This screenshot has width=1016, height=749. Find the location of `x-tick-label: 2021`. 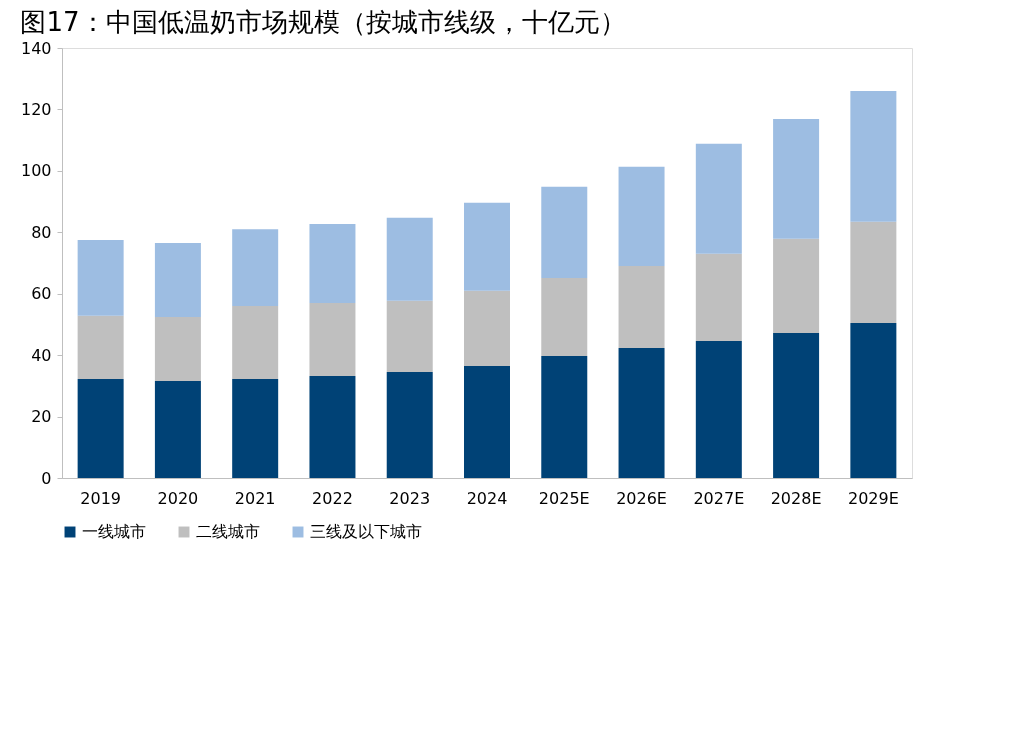

x-tick-label: 2021 is located at coordinates (255, 498).